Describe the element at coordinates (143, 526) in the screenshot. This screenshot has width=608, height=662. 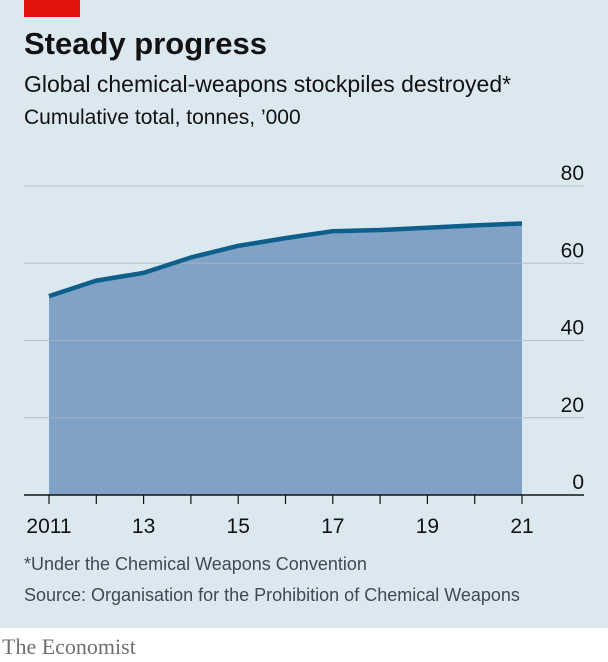
I see `x-tick-label: 13` at that location.